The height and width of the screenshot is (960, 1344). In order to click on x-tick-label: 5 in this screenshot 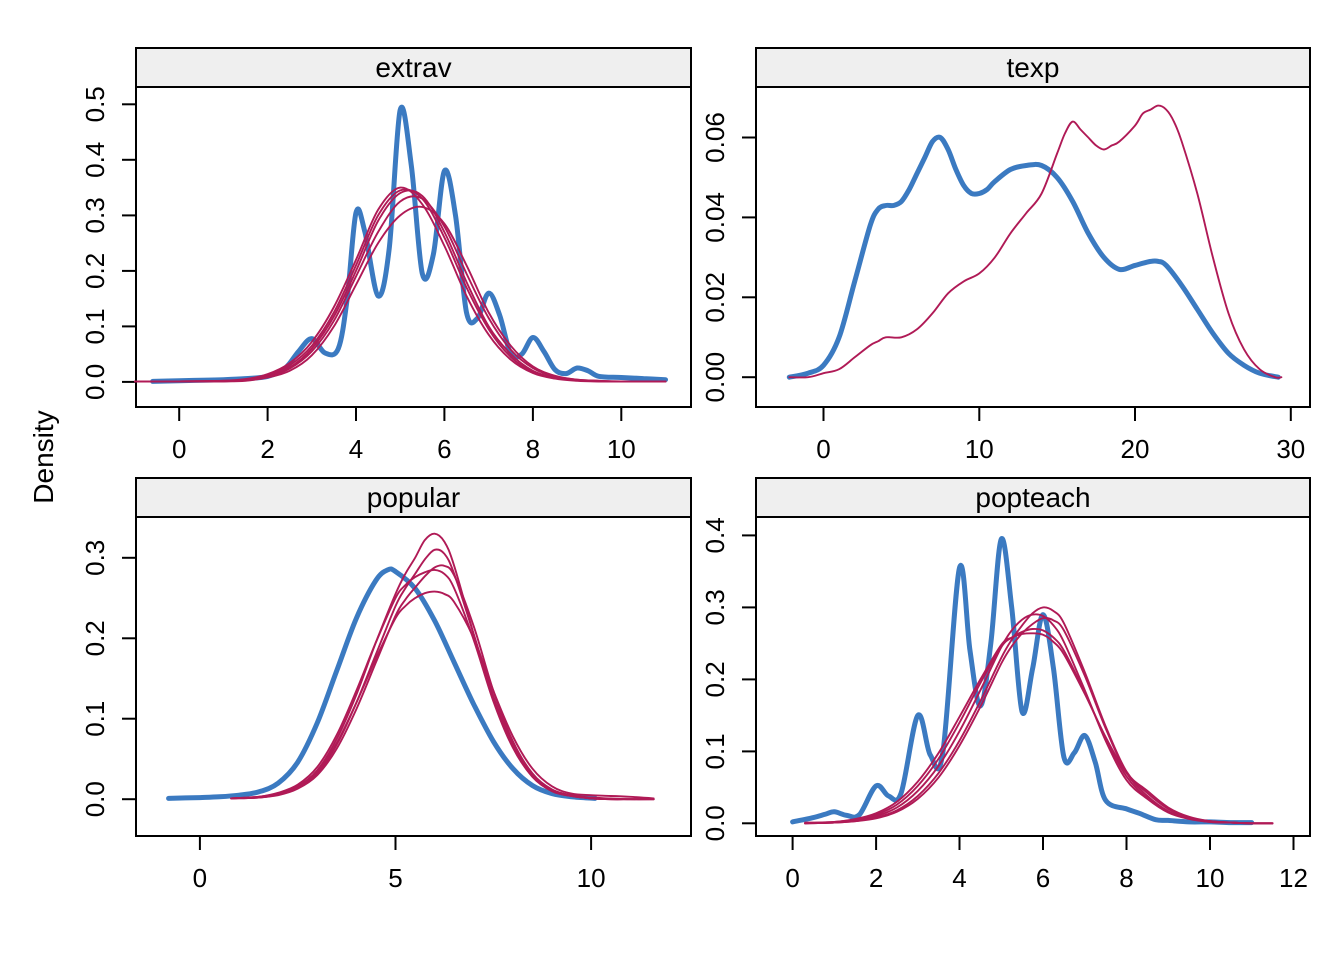, I will do `click(395, 878)`.